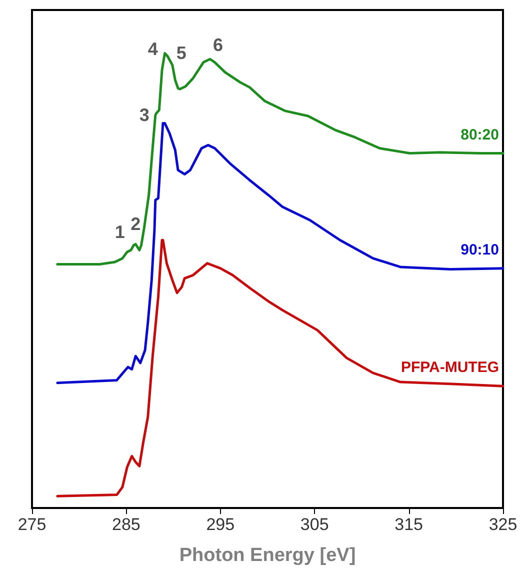 This screenshot has height=584, width=525. Describe the element at coordinates (267, 555) in the screenshot. I see `x-axis-title: Photon Energy [eV]` at that location.